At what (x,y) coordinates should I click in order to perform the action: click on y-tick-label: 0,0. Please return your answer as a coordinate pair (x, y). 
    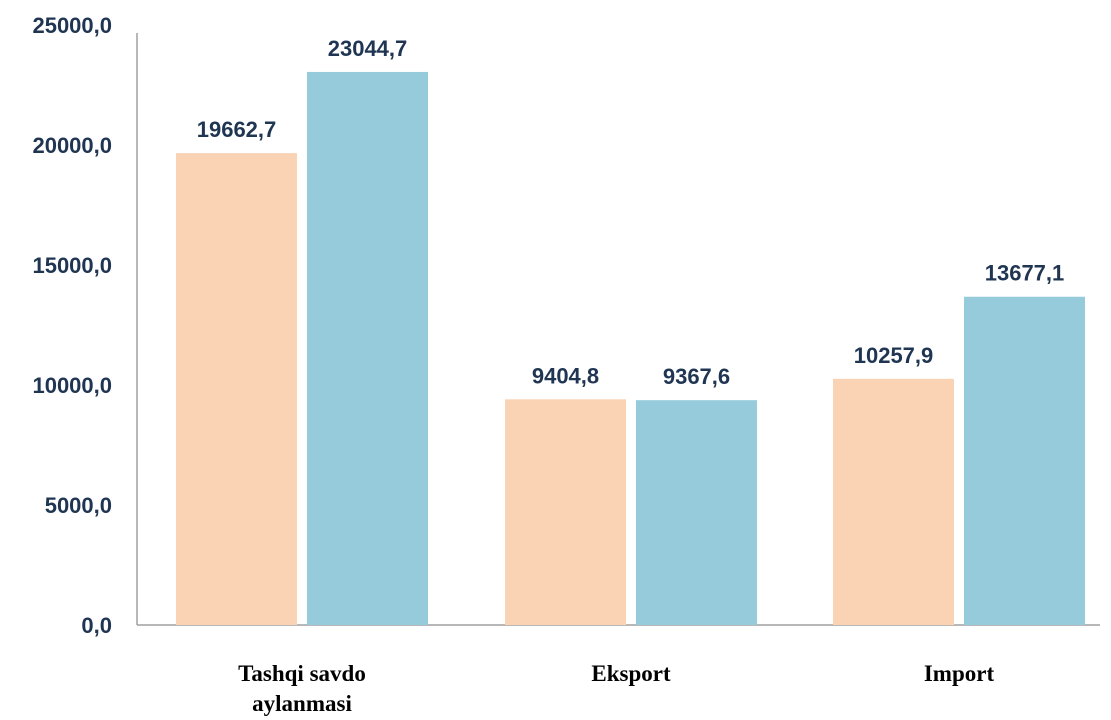
    Looking at the image, I should click on (96, 625).